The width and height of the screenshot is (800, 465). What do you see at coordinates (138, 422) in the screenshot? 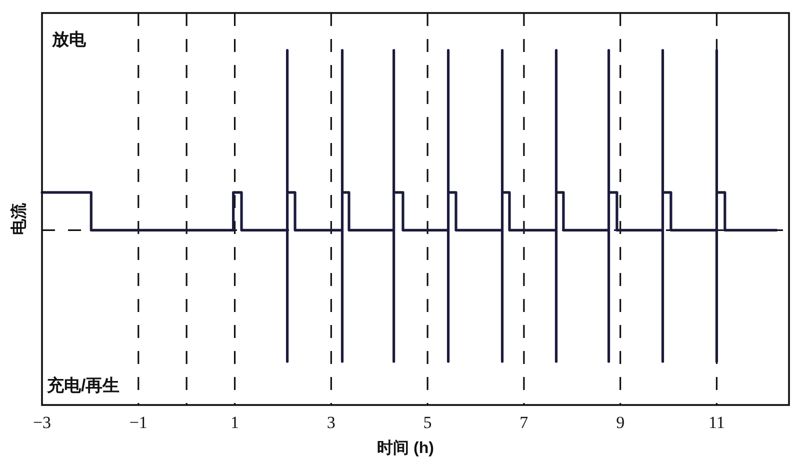
I see `x-tick-label: −1` at bounding box center [138, 422].